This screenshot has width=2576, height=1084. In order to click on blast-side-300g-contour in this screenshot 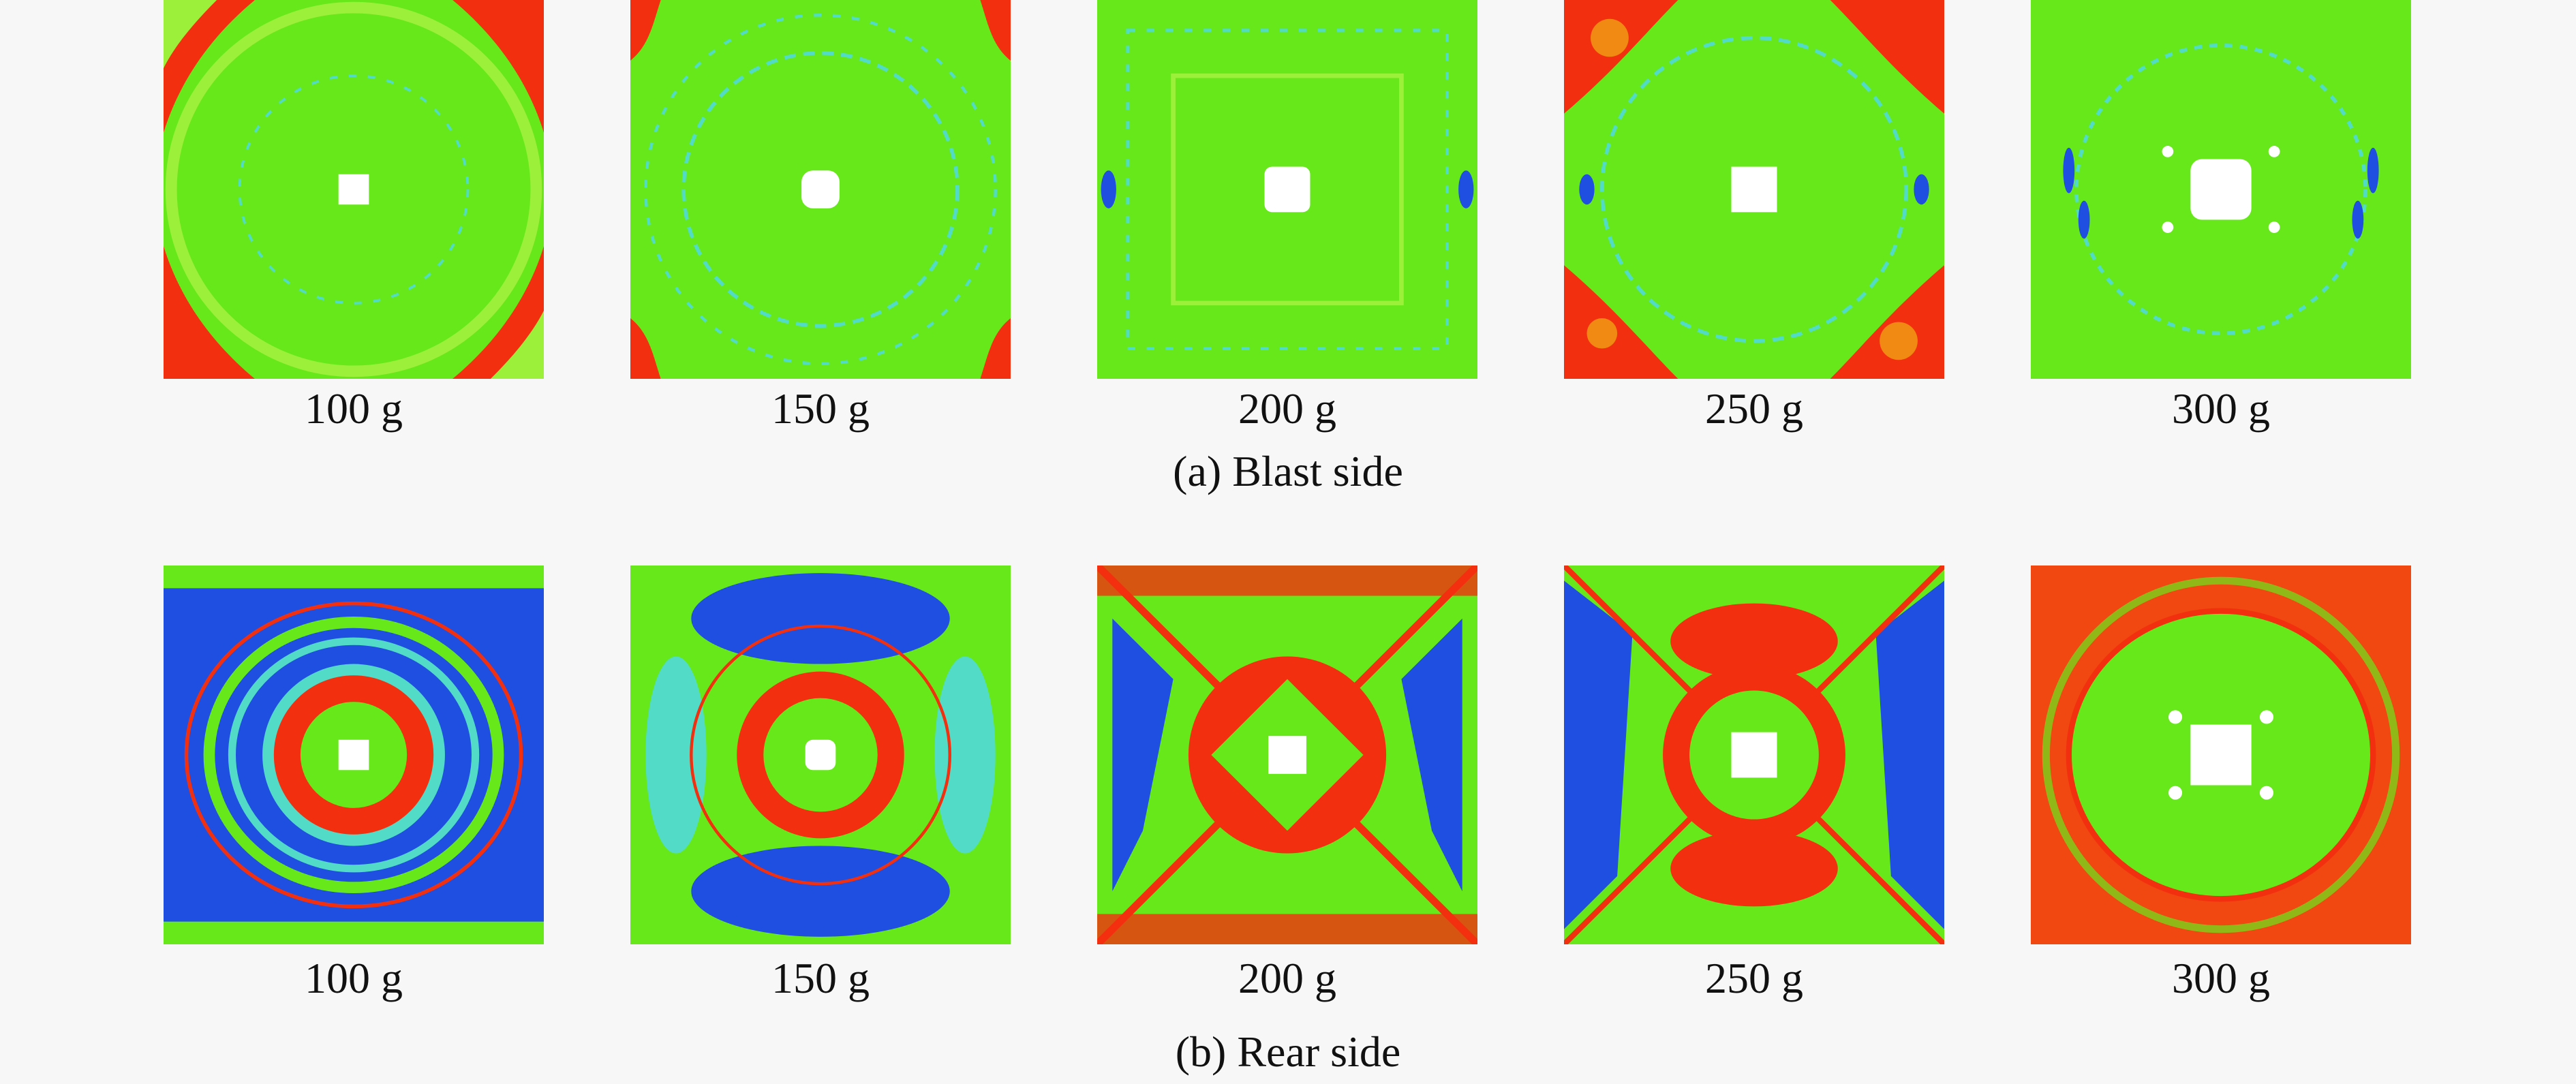, I will do `click(2221, 189)`.